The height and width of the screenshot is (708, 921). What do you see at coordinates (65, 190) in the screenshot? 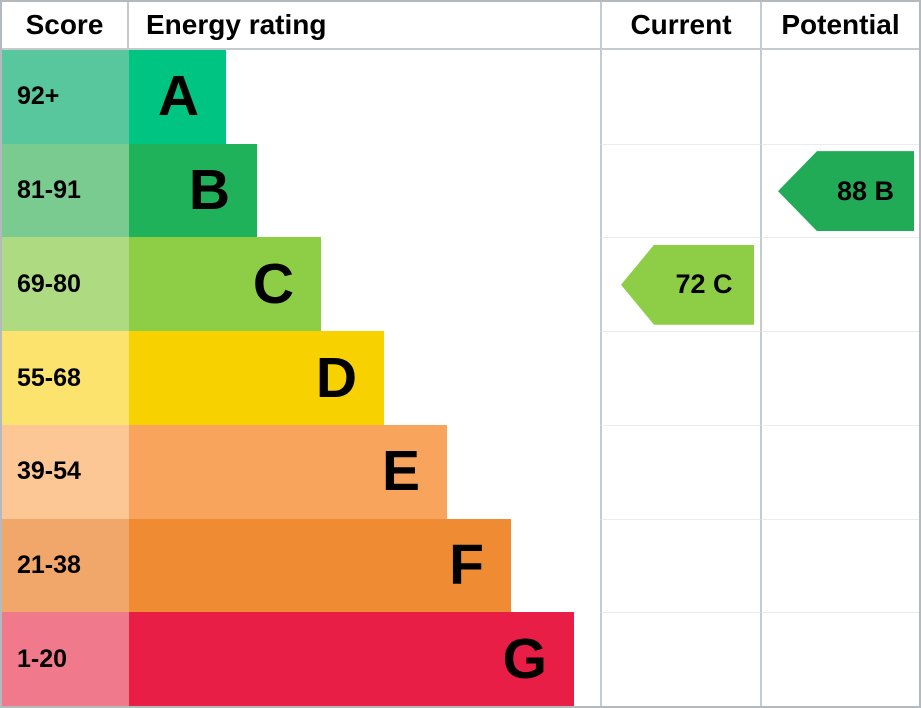
I see `score-range-b: 81-91` at bounding box center [65, 190].